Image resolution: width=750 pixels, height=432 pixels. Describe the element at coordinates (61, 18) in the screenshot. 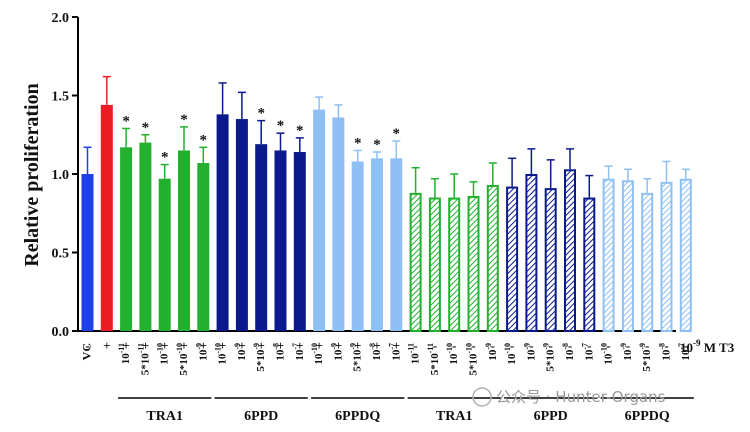

I see `y-tick-label: 2.0` at that location.